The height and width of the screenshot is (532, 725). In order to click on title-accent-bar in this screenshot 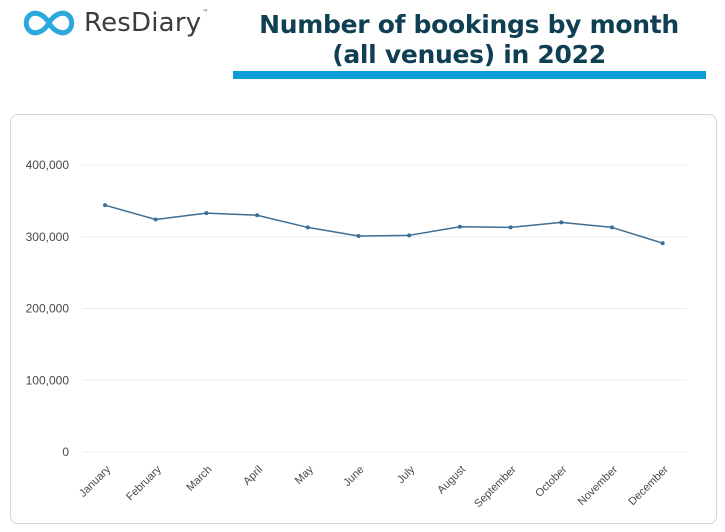, I will do `click(469, 75)`.